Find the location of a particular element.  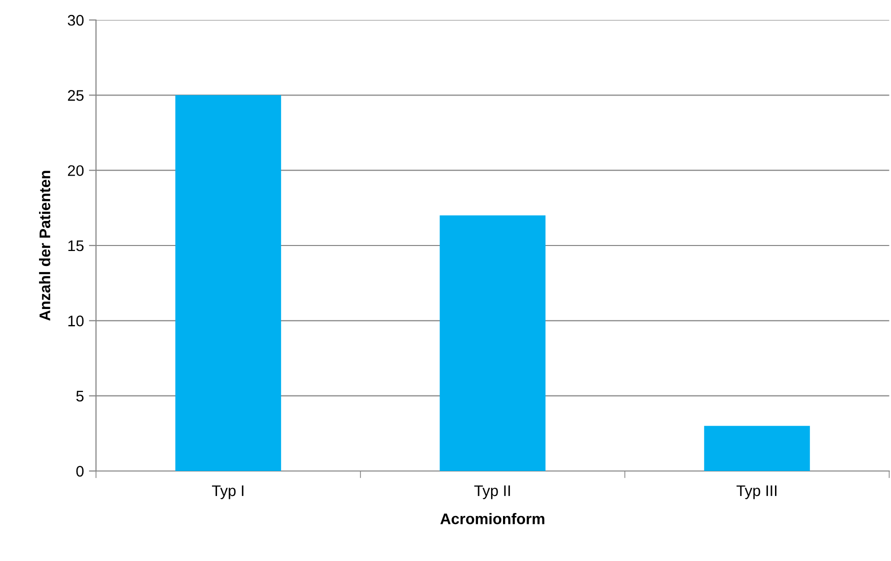

x-tick-label: Typ II is located at coordinates (492, 492).